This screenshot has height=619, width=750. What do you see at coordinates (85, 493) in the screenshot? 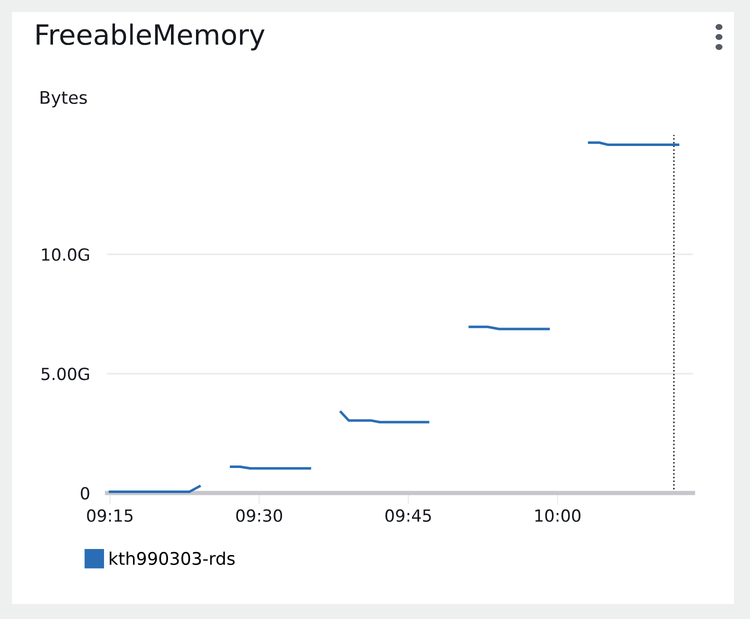
I see `y-tick-label: 0` at bounding box center [85, 493].